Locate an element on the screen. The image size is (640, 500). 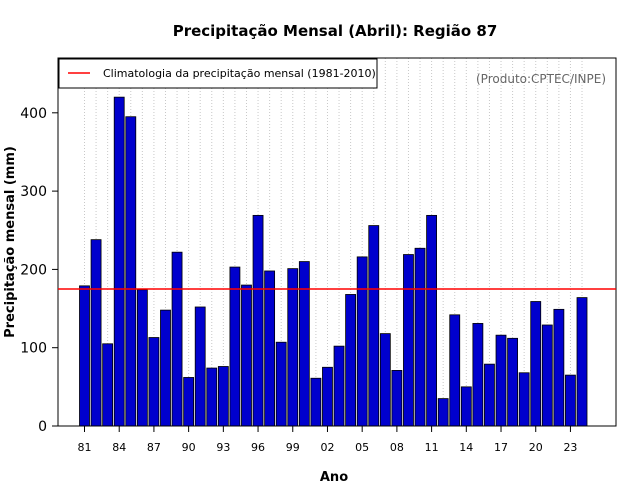
bar-1994 is located at coordinates (235, 346).